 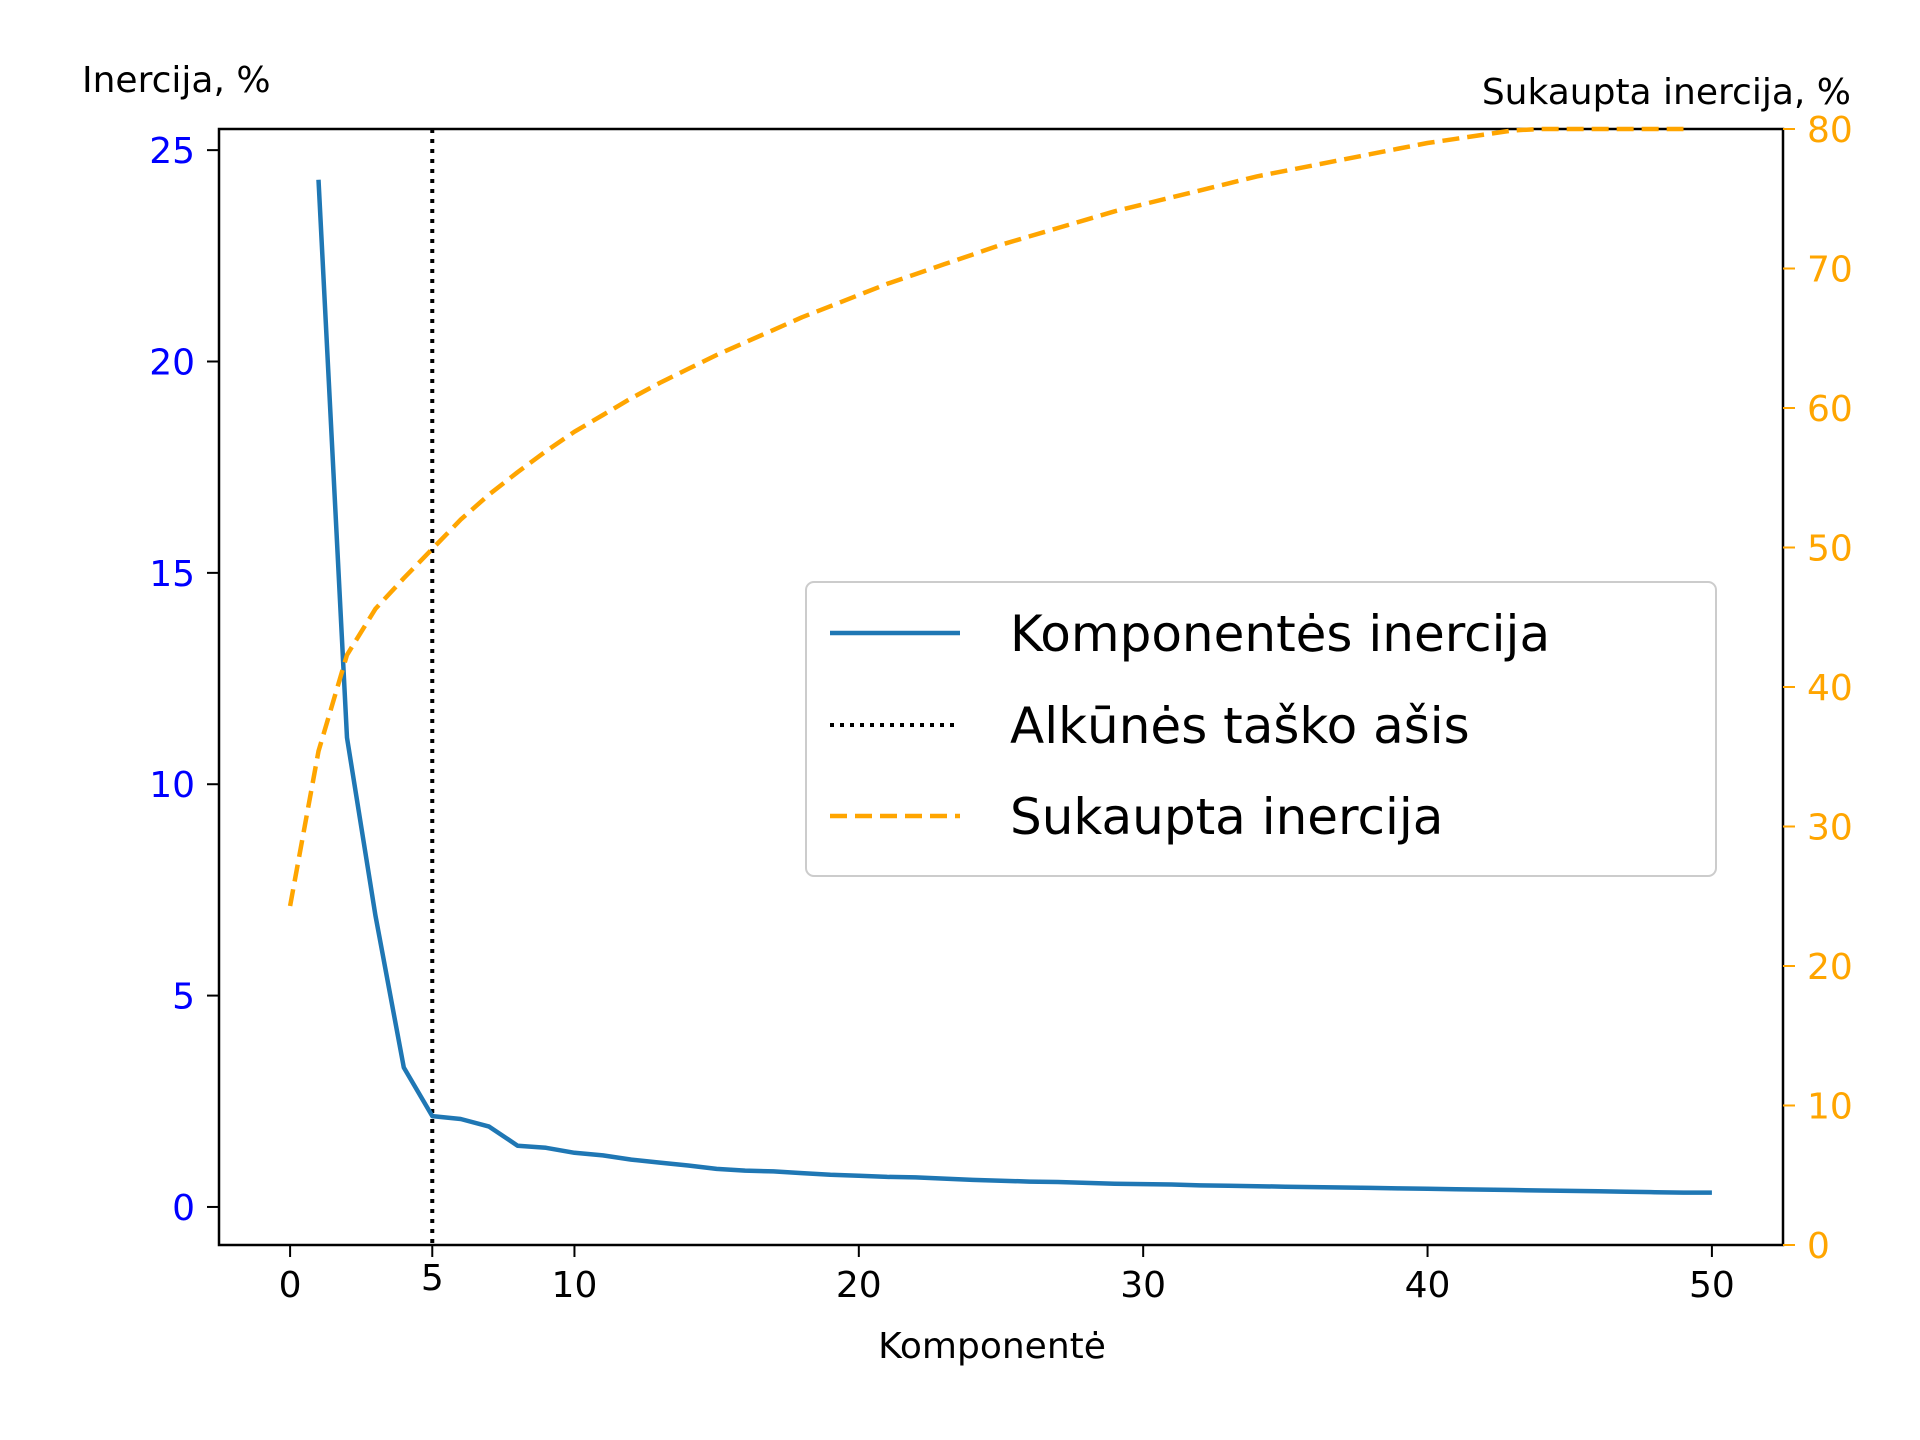 What do you see at coordinates (1830, 270) in the screenshot?
I see `y-right-tick-label: 70` at bounding box center [1830, 270].